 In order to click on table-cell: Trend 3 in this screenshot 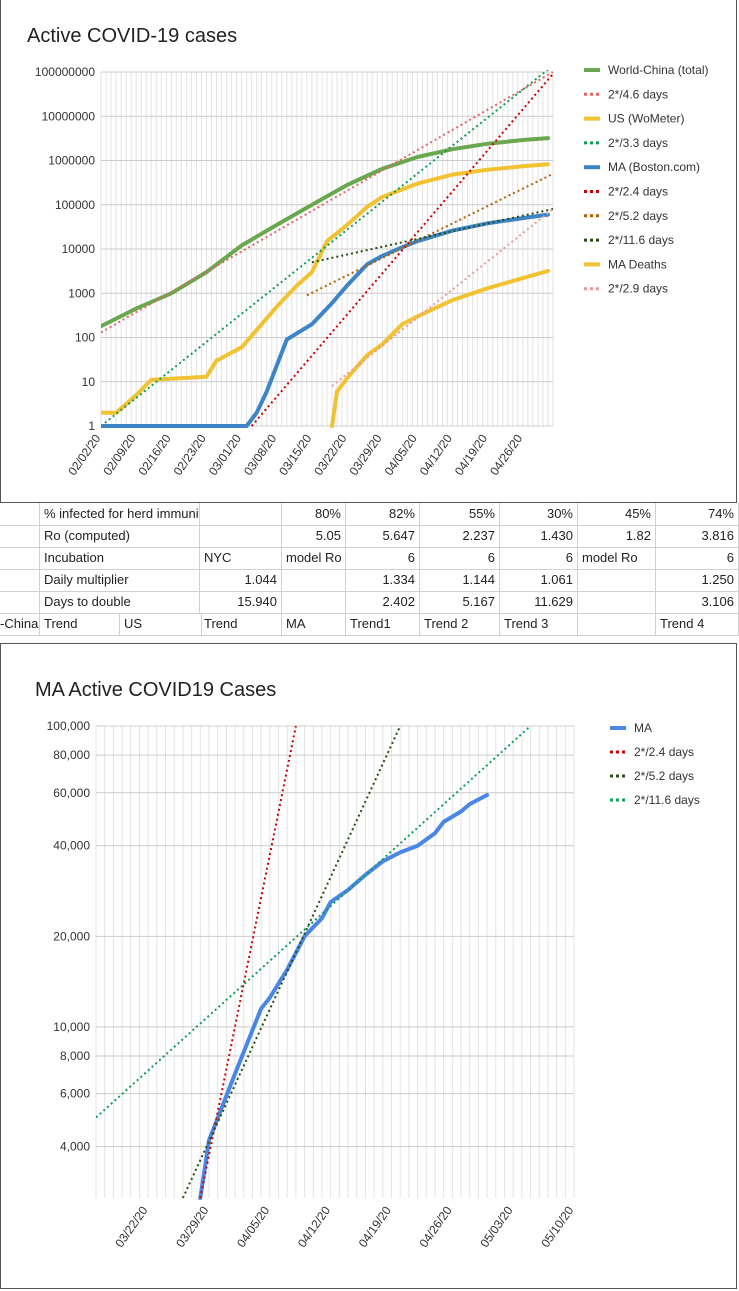, I will do `click(539, 624)`.